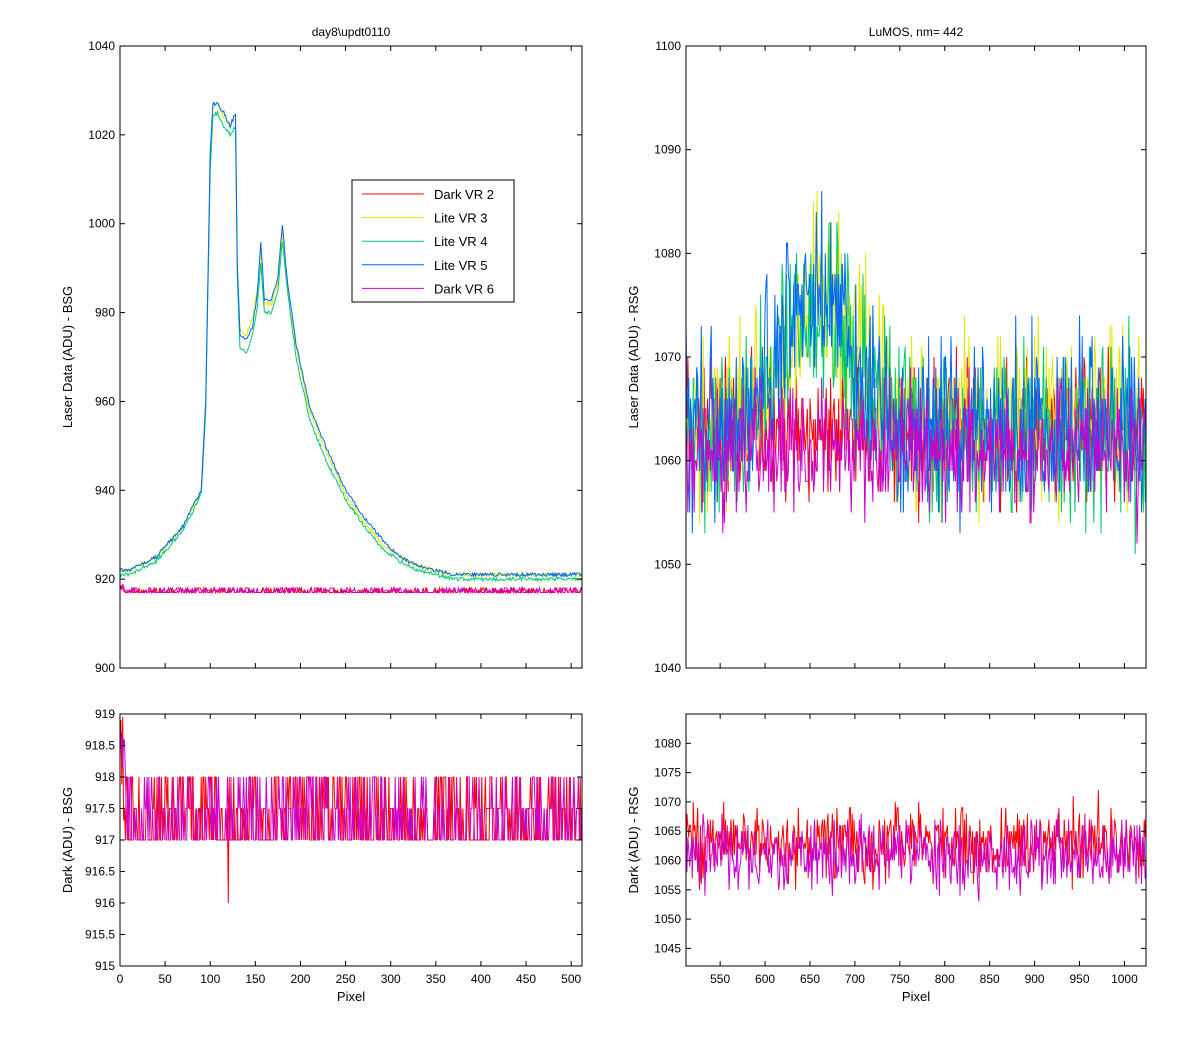 This screenshot has width=1200, height=1050. What do you see at coordinates (67, 357) in the screenshot?
I see `y-axis-label: Laser Data (ADU) - BSG` at bounding box center [67, 357].